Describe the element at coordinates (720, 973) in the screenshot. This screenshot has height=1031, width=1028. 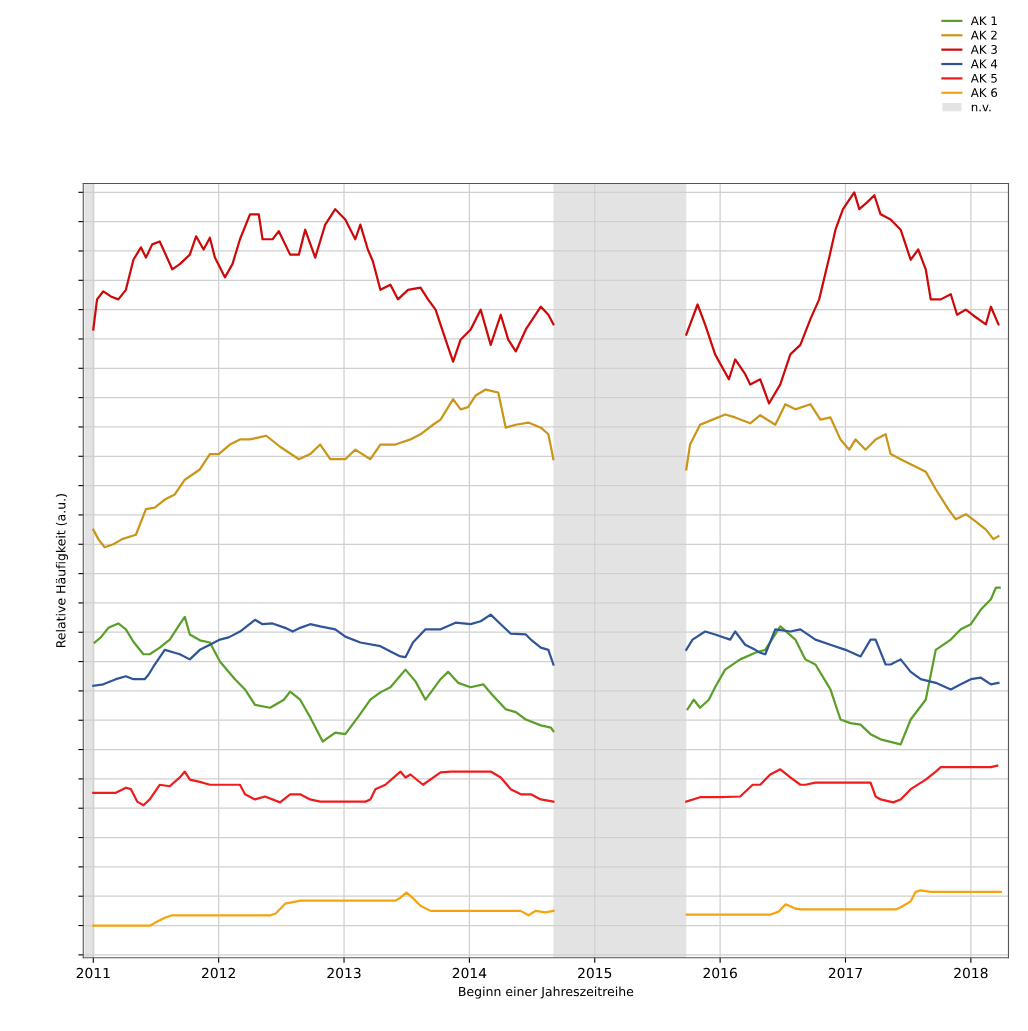
I see `x-tick-label: 2016` at that location.